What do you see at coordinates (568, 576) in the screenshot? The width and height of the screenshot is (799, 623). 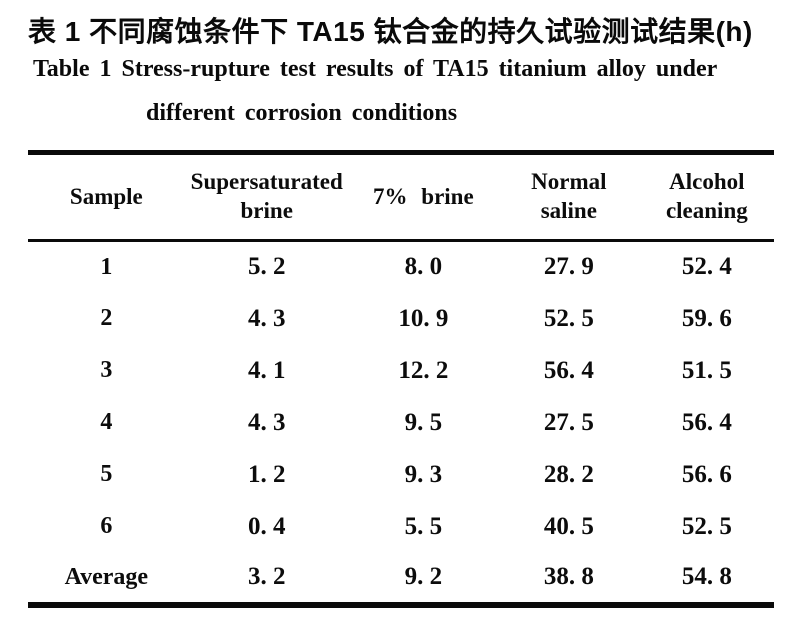 I see `cell-normal: 38. 8` at bounding box center [568, 576].